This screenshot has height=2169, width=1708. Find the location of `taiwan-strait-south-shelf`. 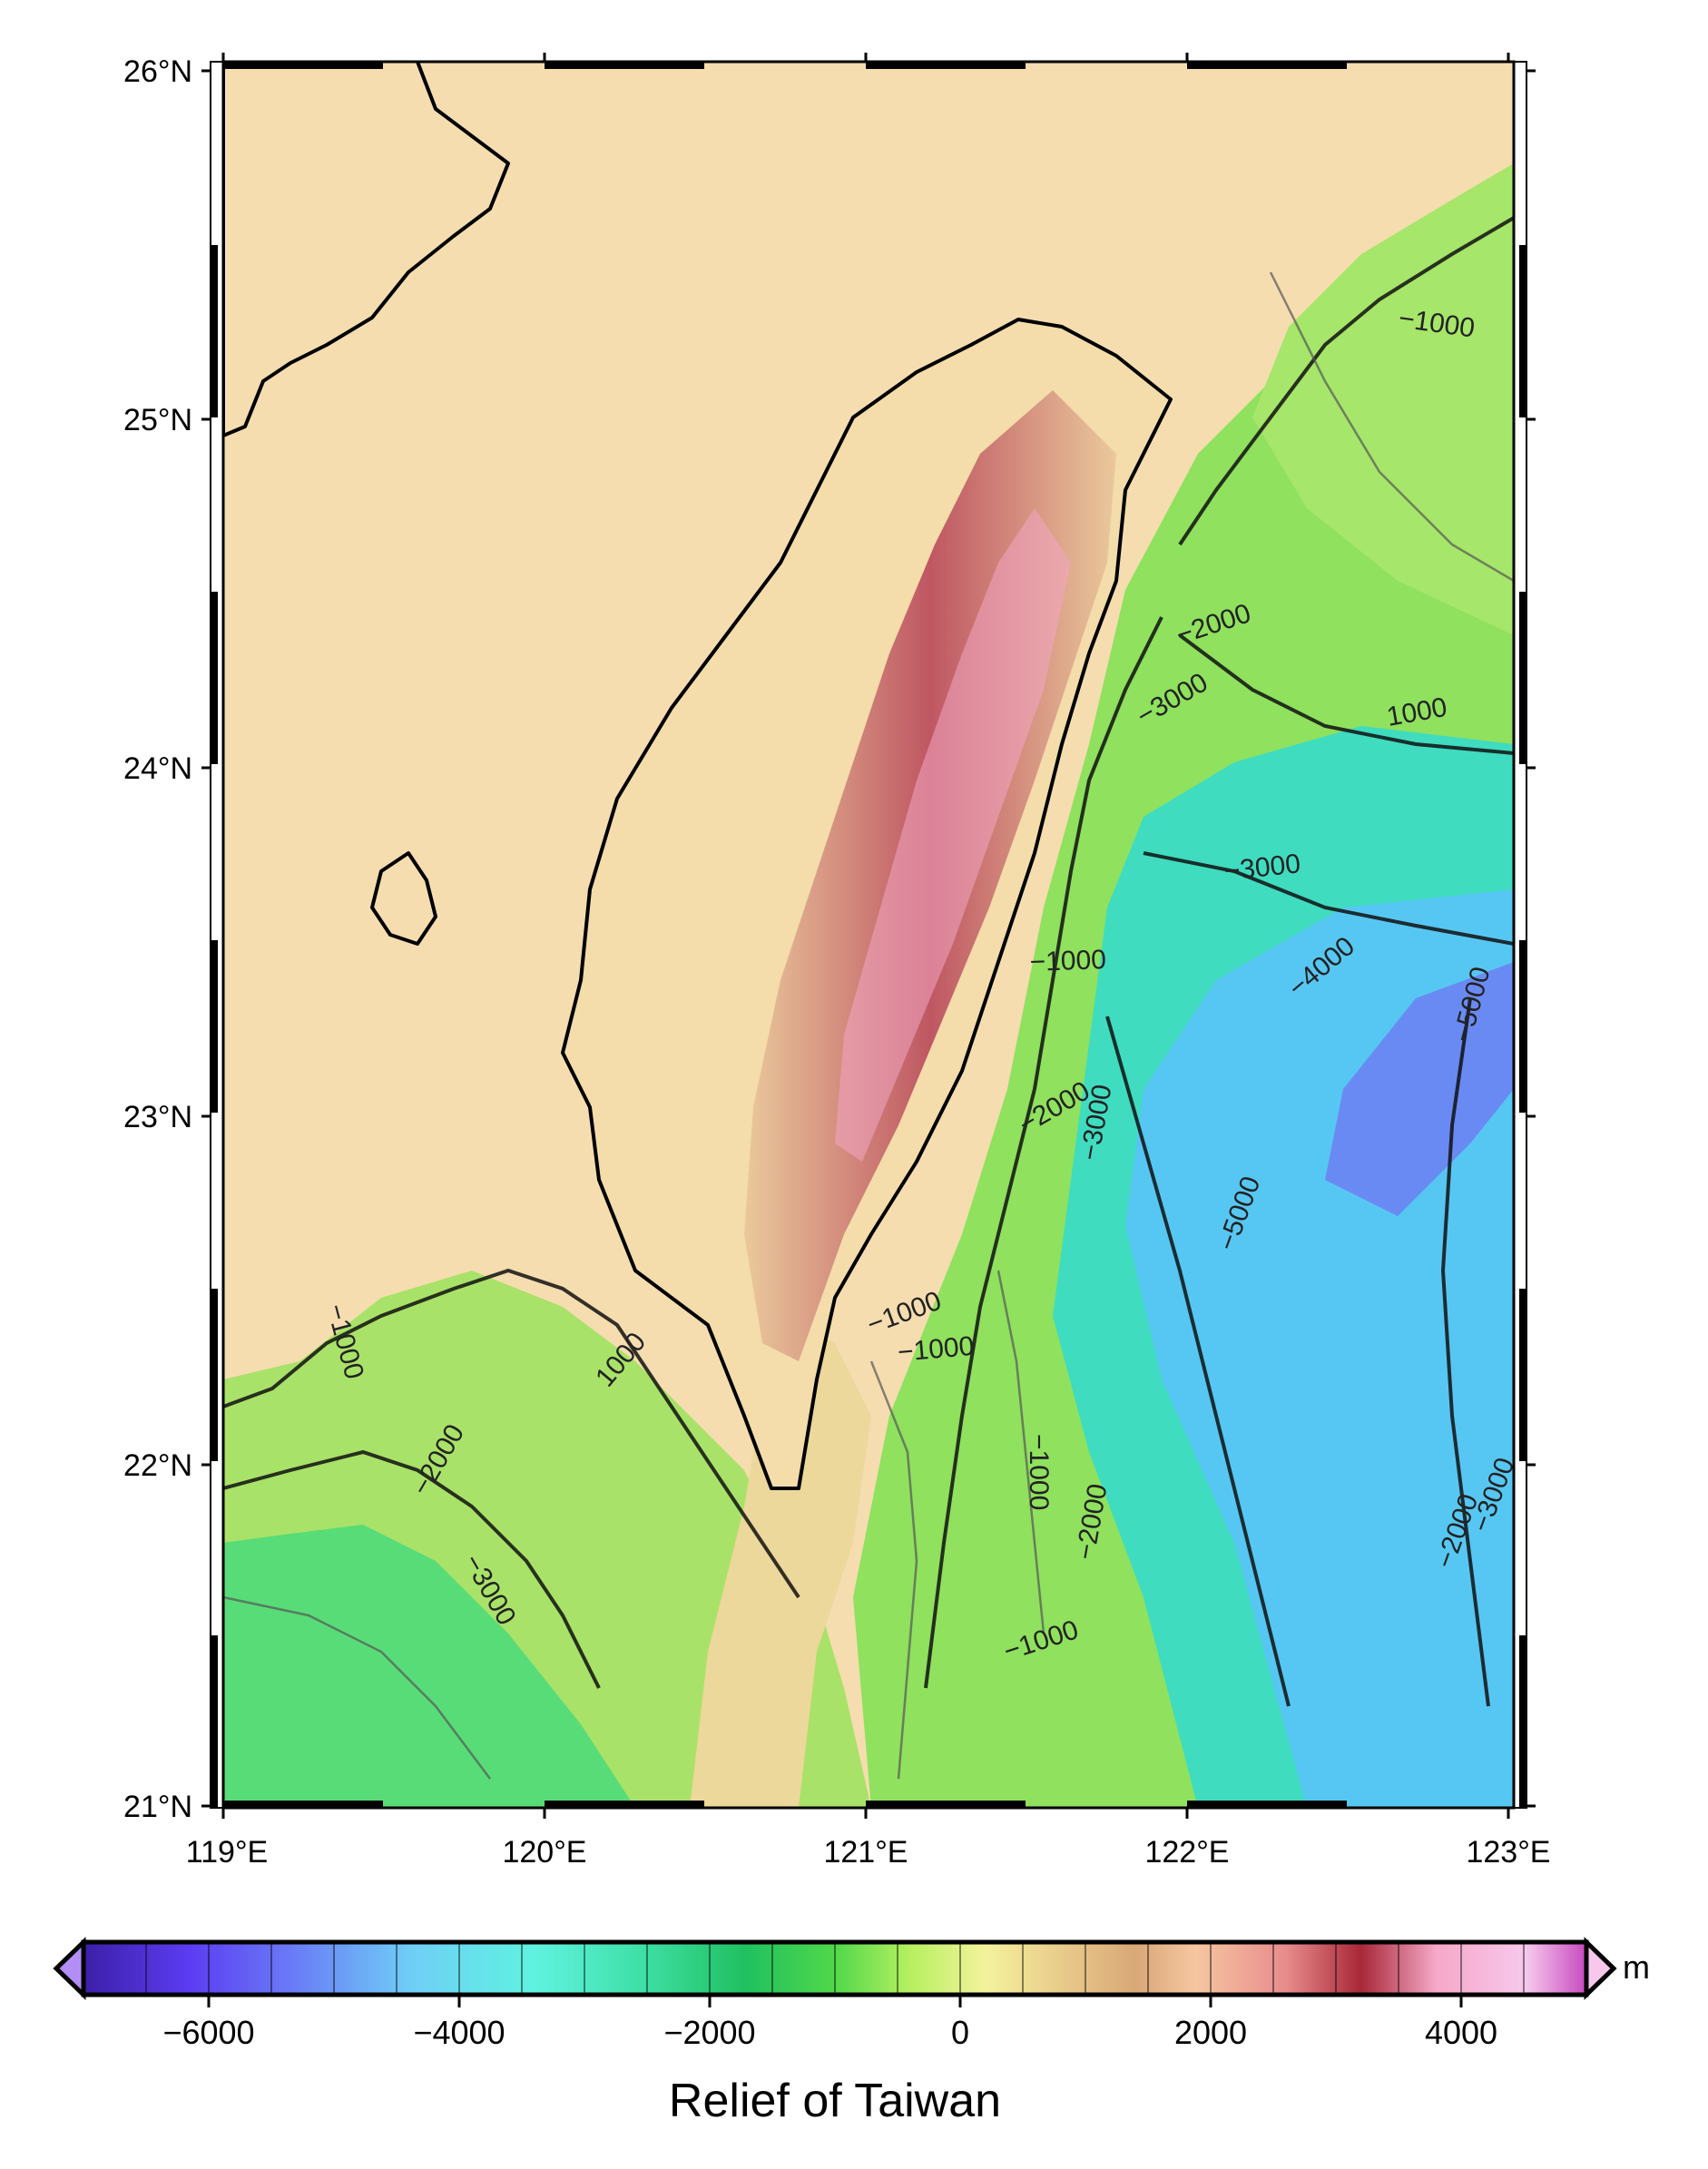

taiwan-strait-south-shelf is located at coordinates (780, 1562).